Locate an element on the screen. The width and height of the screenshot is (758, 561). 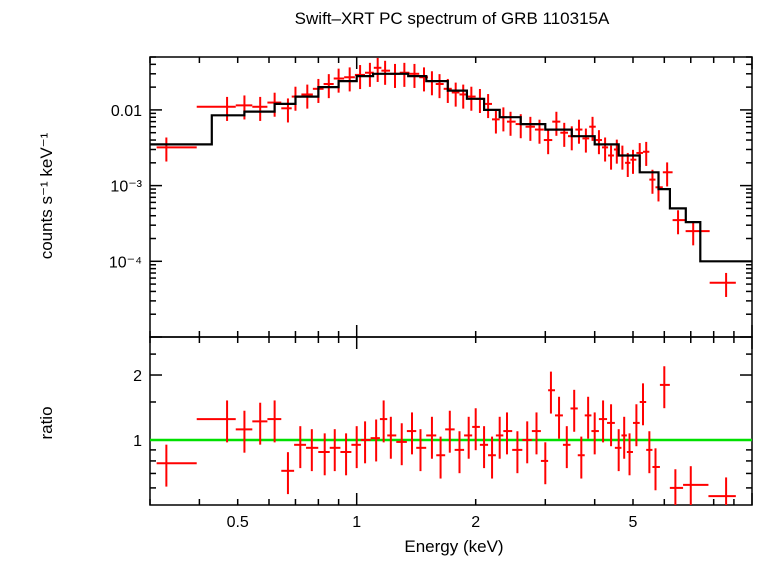
x-tick-label: 0.5 is located at coordinates (238, 522).